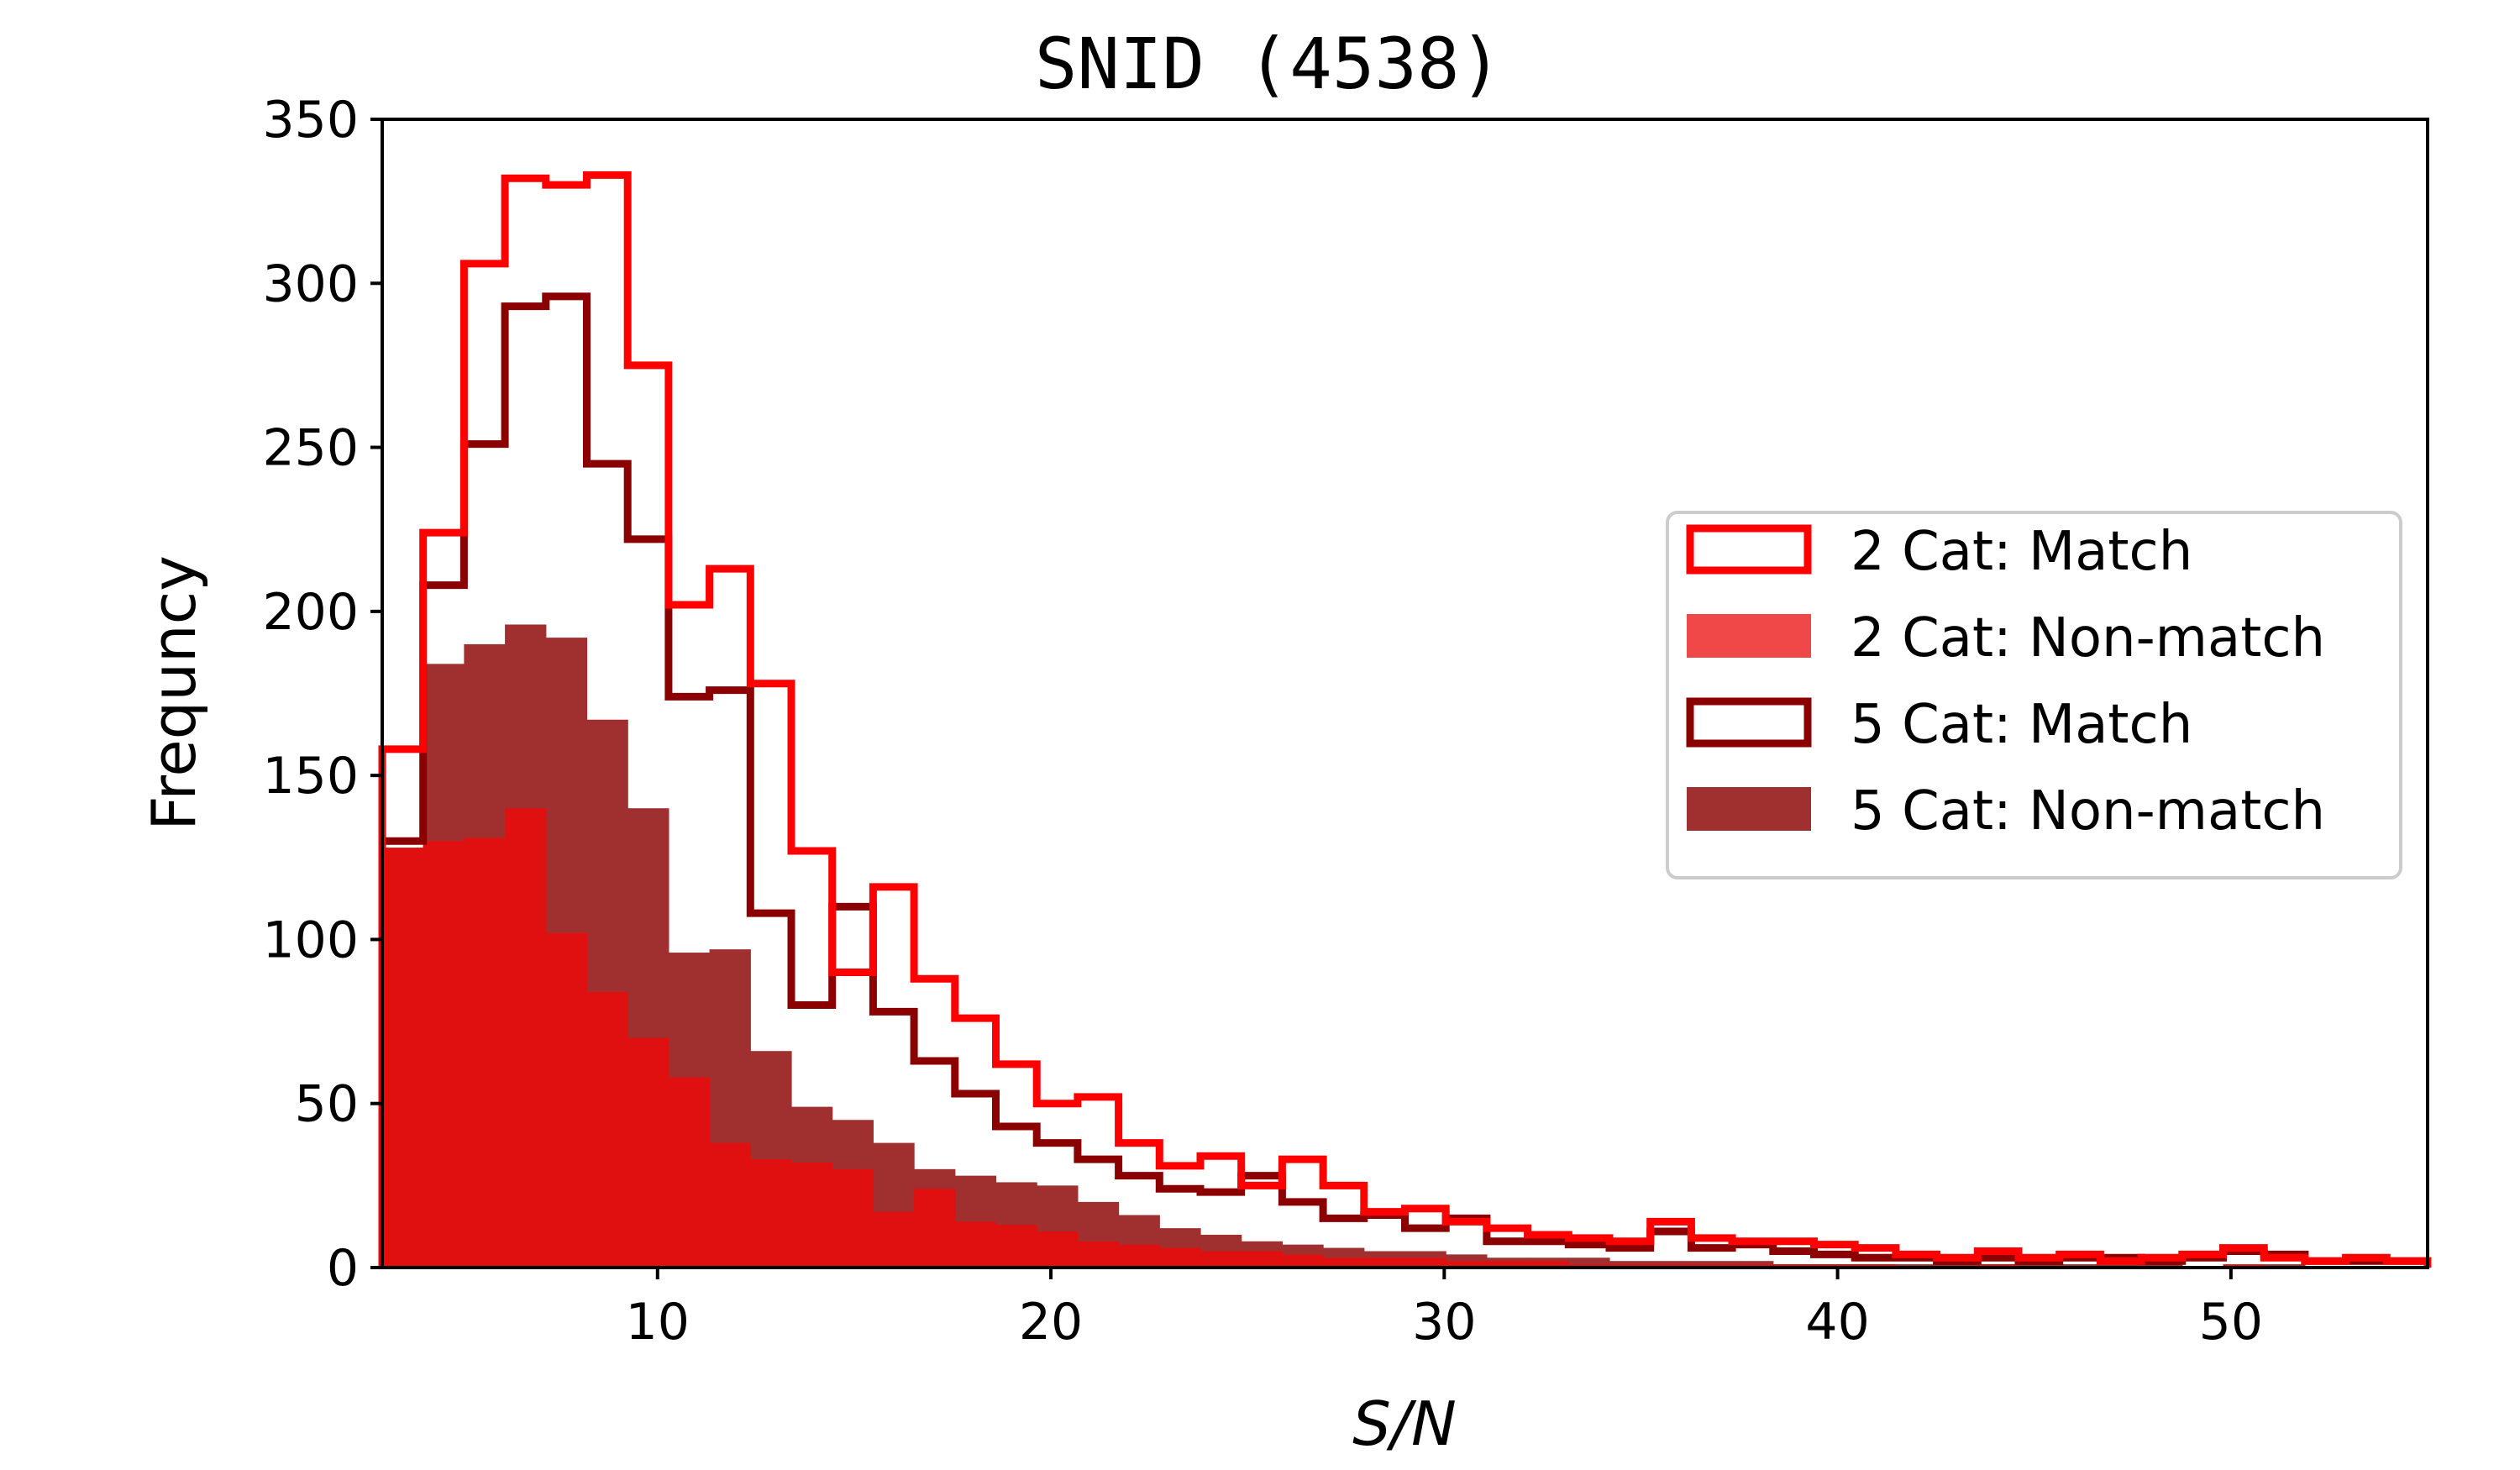 The height and width of the screenshot is (1470, 2520). What do you see at coordinates (2088, 811) in the screenshot?
I see `legend-label-5-cat-non-match: 5 Cat: Non-match` at bounding box center [2088, 811].